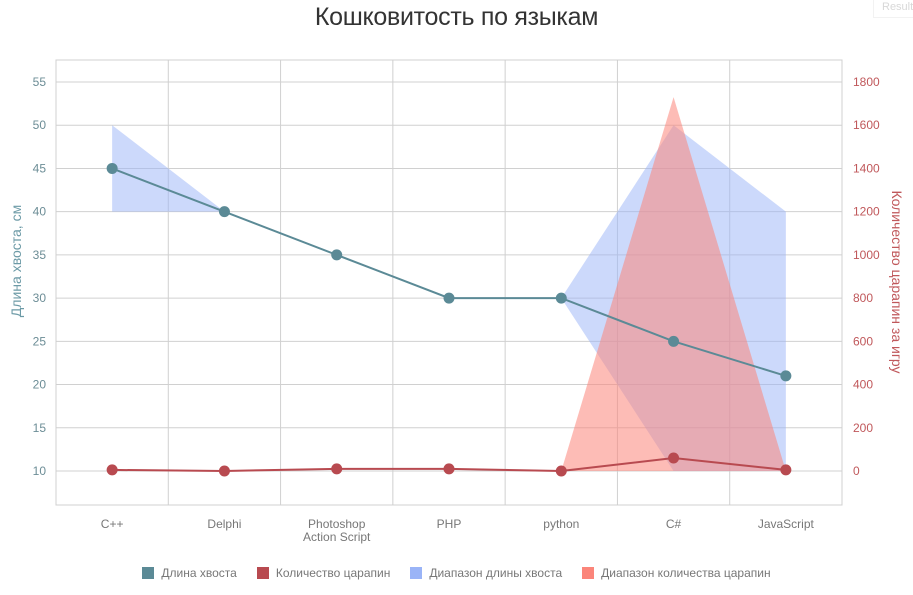 The height and width of the screenshot is (595, 913). What do you see at coordinates (333, 573) in the screenshot?
I see `legend-label: Количество царапин` at bounding box center [333, 573].